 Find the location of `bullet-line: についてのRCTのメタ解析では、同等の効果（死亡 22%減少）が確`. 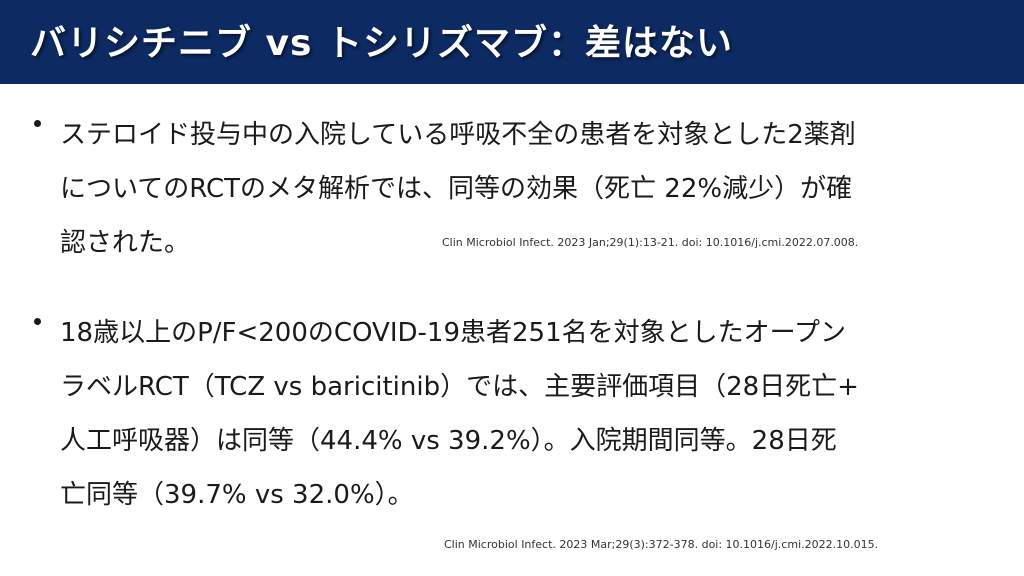

bullet-line: についてのRCTのメタ解析では、同等の効果（死亡 22%減少）が確 is located at coordinates (456, 189).